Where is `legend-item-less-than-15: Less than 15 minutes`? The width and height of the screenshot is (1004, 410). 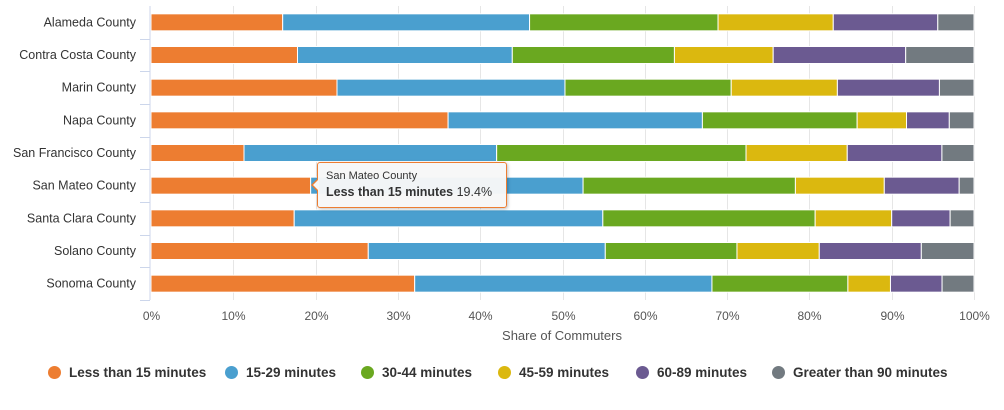 legend-item-less-than-15: Less than 15 minutes is located at coordinates (127, 372).